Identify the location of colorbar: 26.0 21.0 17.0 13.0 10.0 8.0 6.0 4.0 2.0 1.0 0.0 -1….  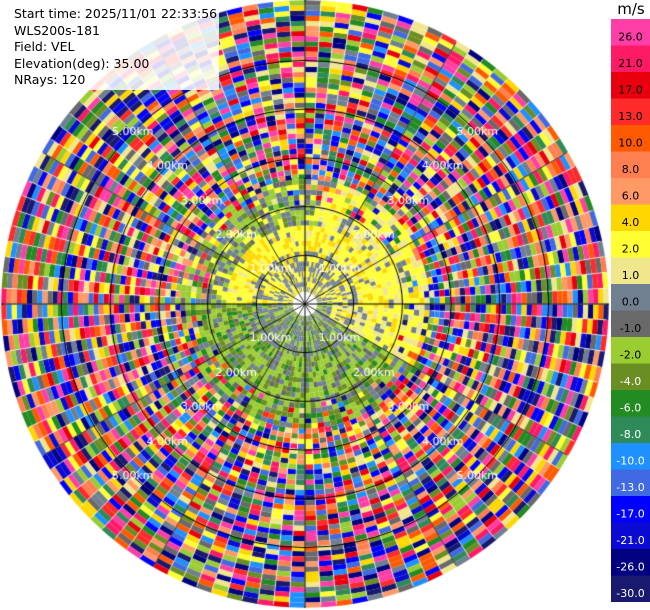
(630, 310).